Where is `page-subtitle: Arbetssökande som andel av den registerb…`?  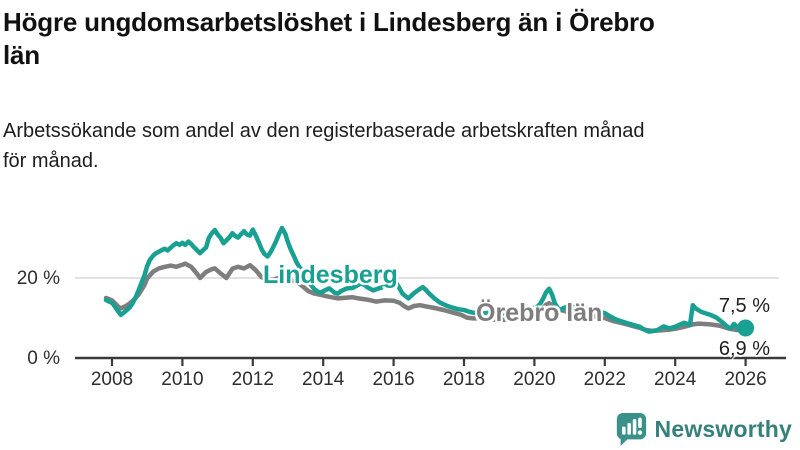
page-subtitle: Arbetssökande som andel av den registerb… is located at coordinates (324, 146).